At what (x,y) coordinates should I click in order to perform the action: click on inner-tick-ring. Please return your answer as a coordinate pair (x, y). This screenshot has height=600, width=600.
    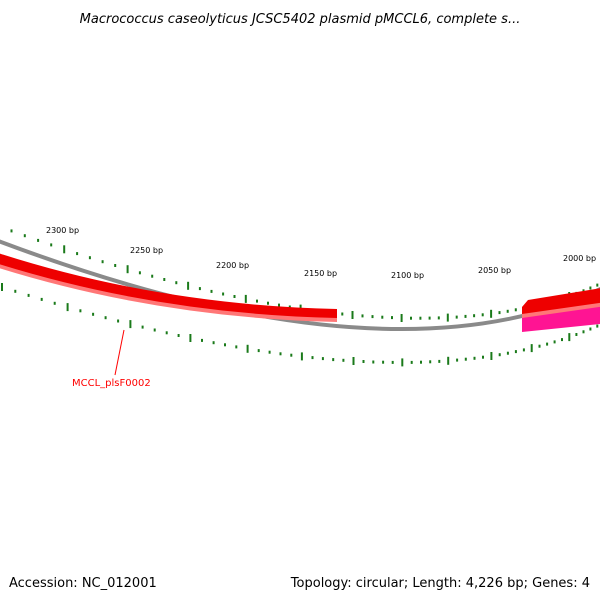
    Looking at the image, I should click on (300, 325).